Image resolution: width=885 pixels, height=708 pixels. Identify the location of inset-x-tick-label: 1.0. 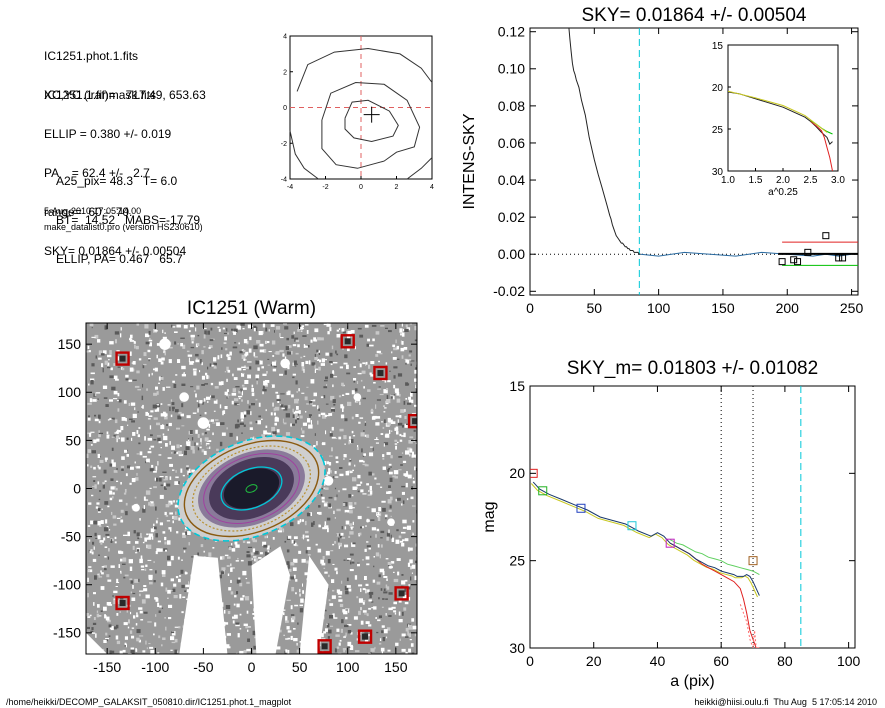
(728, 180).